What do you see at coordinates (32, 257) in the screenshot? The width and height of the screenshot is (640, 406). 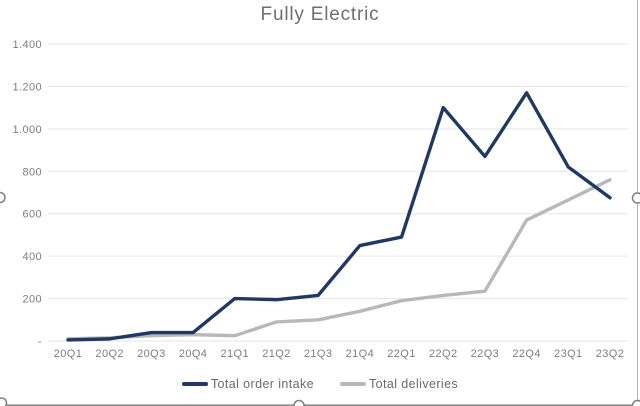 I see `y-tick-label: 400` at bounding box center [32, 257].